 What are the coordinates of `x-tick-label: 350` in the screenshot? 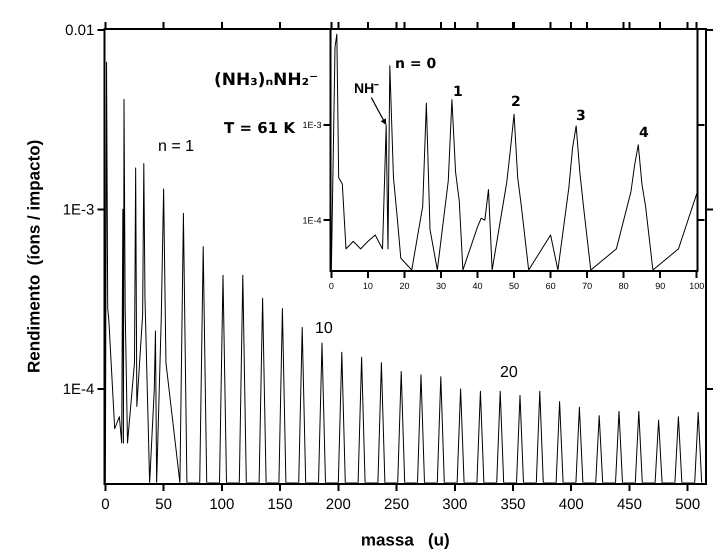 It's located at (513, 504).